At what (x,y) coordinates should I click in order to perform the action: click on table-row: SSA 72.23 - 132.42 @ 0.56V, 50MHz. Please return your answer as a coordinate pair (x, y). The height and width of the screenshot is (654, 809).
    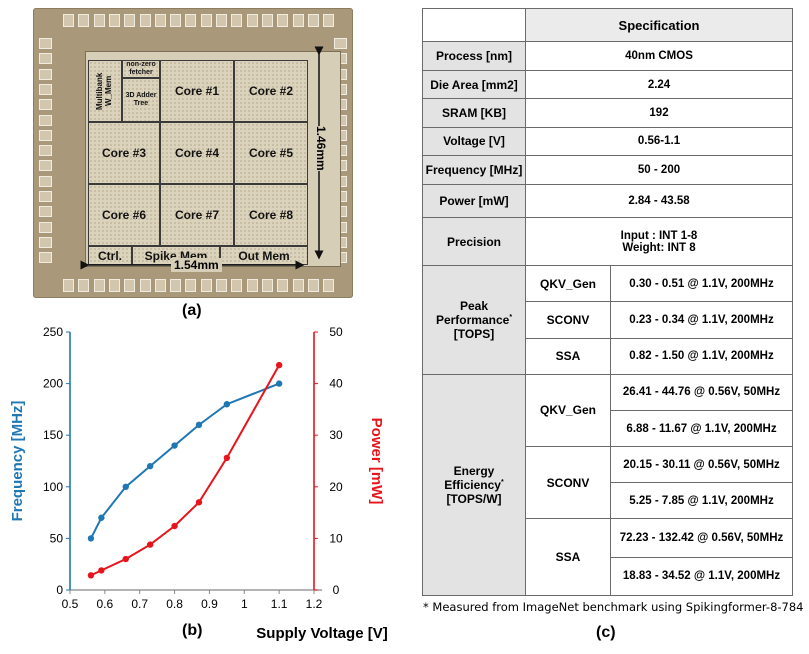
    Looking at the image, I should click on (608, 557).